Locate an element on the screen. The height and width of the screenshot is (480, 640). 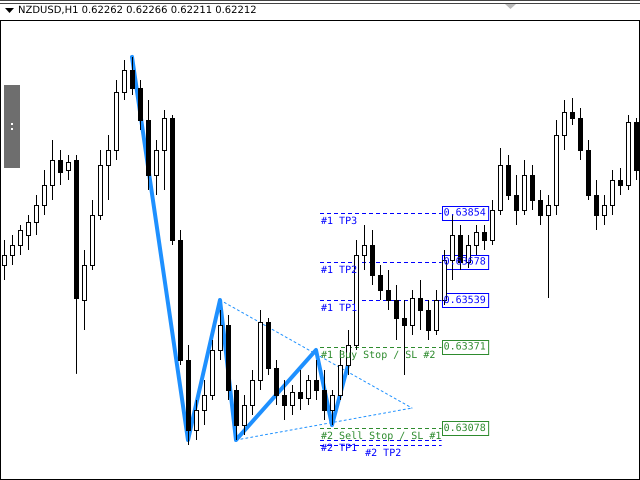
annotation: 0.63371 is located at coordinates (465, 347).